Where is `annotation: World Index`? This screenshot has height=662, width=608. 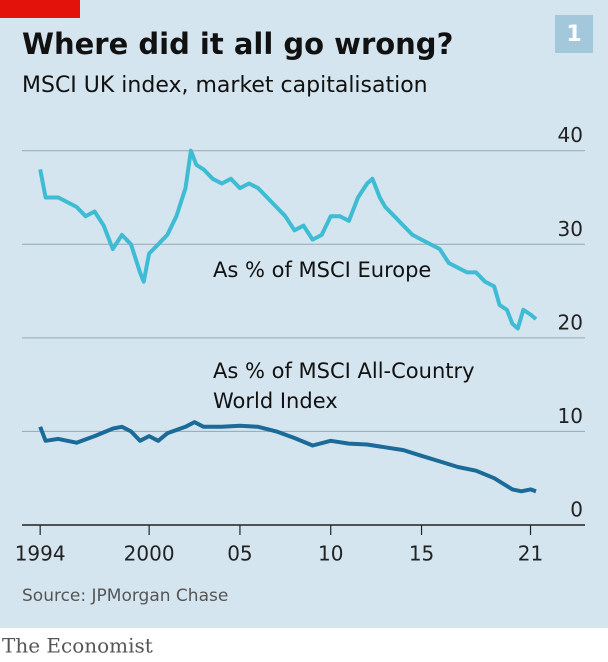 annotation: World Index is located at coordinates (275, 401).